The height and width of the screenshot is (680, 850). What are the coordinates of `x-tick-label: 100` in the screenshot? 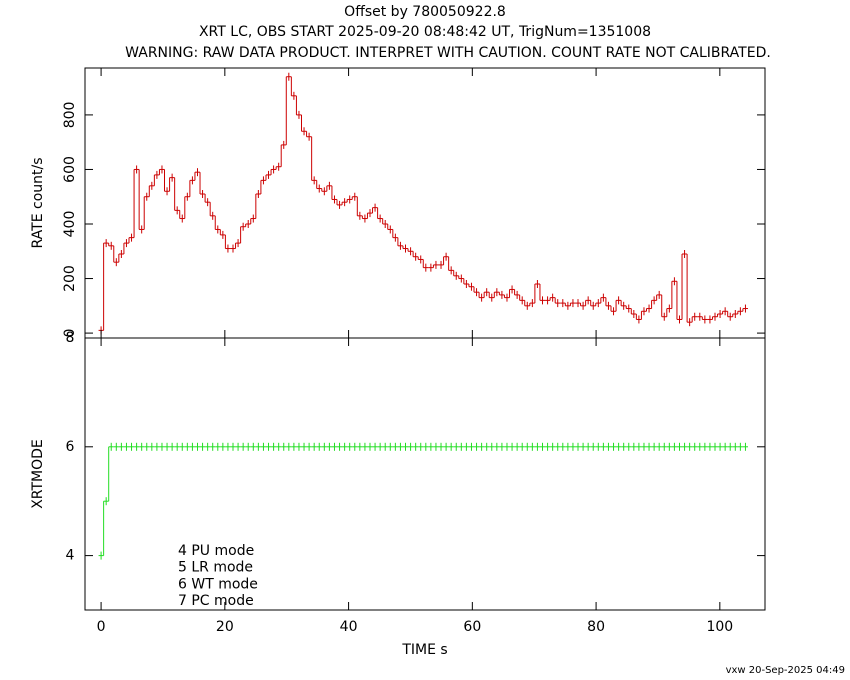 It's located at (719, 627).